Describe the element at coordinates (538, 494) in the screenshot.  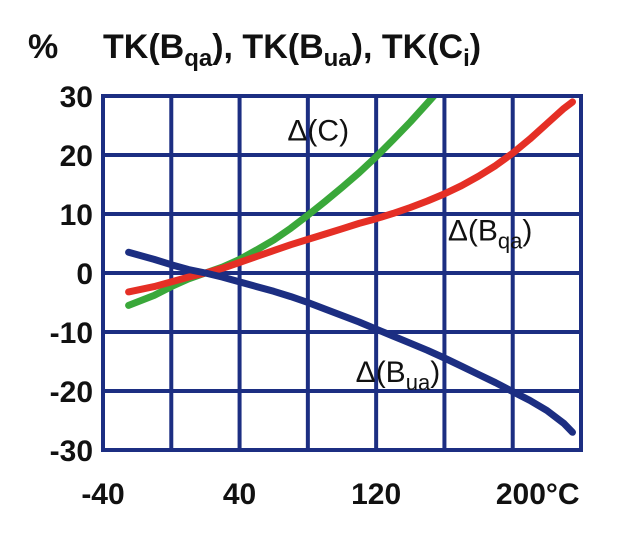
I see `x-tick-label: 200°C` at that location.